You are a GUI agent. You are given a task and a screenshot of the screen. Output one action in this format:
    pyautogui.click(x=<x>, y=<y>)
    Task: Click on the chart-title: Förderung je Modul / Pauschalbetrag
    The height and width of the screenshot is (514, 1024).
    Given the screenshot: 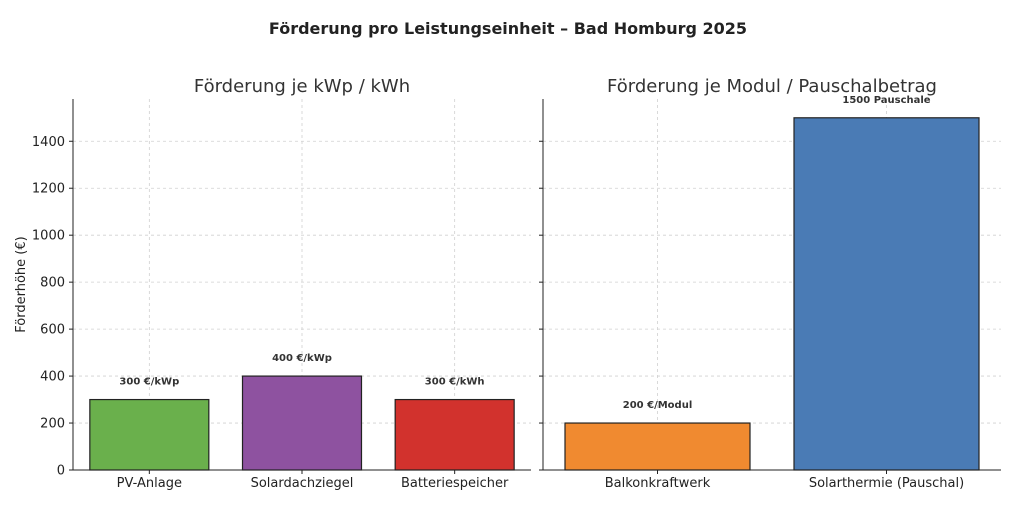 What is the action you would take?
    pyautogui.click(x=772, y=86)
    